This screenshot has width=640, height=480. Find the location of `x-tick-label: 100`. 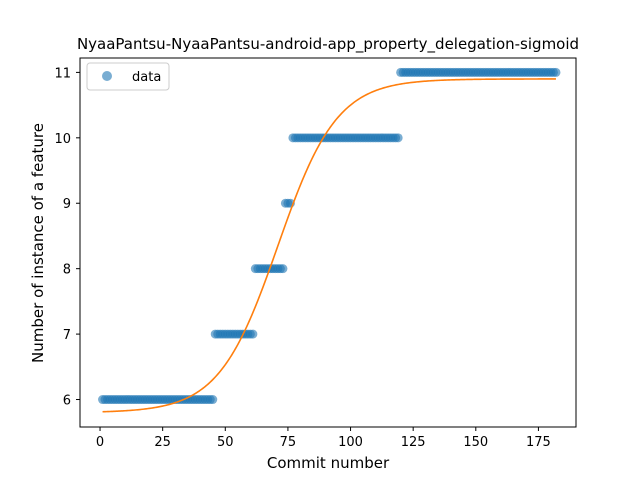

x-tick-label: 100 is located at coordinates (350, 442).